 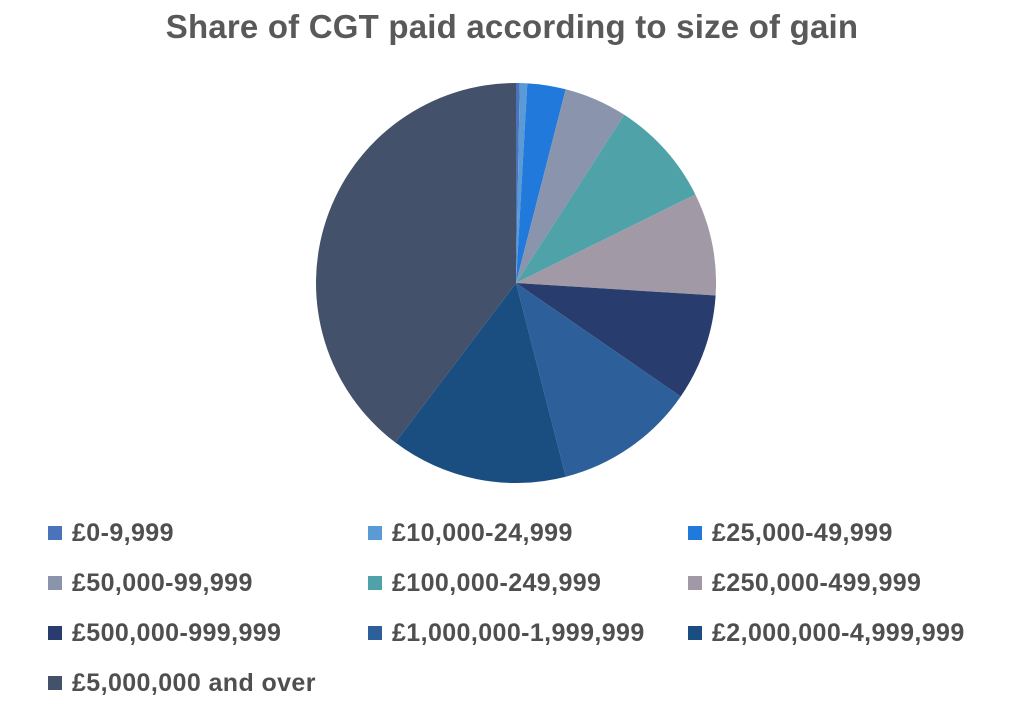 I want to click on legend-item-6: £500,000-999,999, so click(x=208, y=633).